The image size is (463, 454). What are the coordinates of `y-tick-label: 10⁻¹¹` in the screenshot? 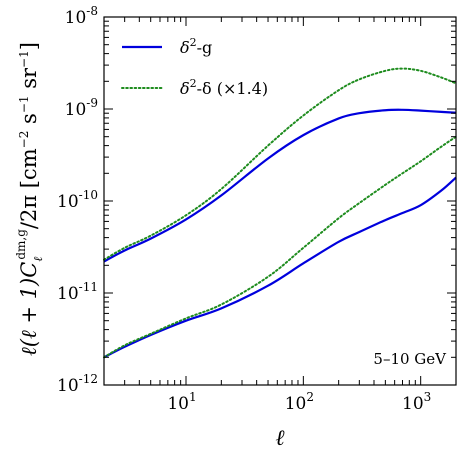 It's located at (77, 292).